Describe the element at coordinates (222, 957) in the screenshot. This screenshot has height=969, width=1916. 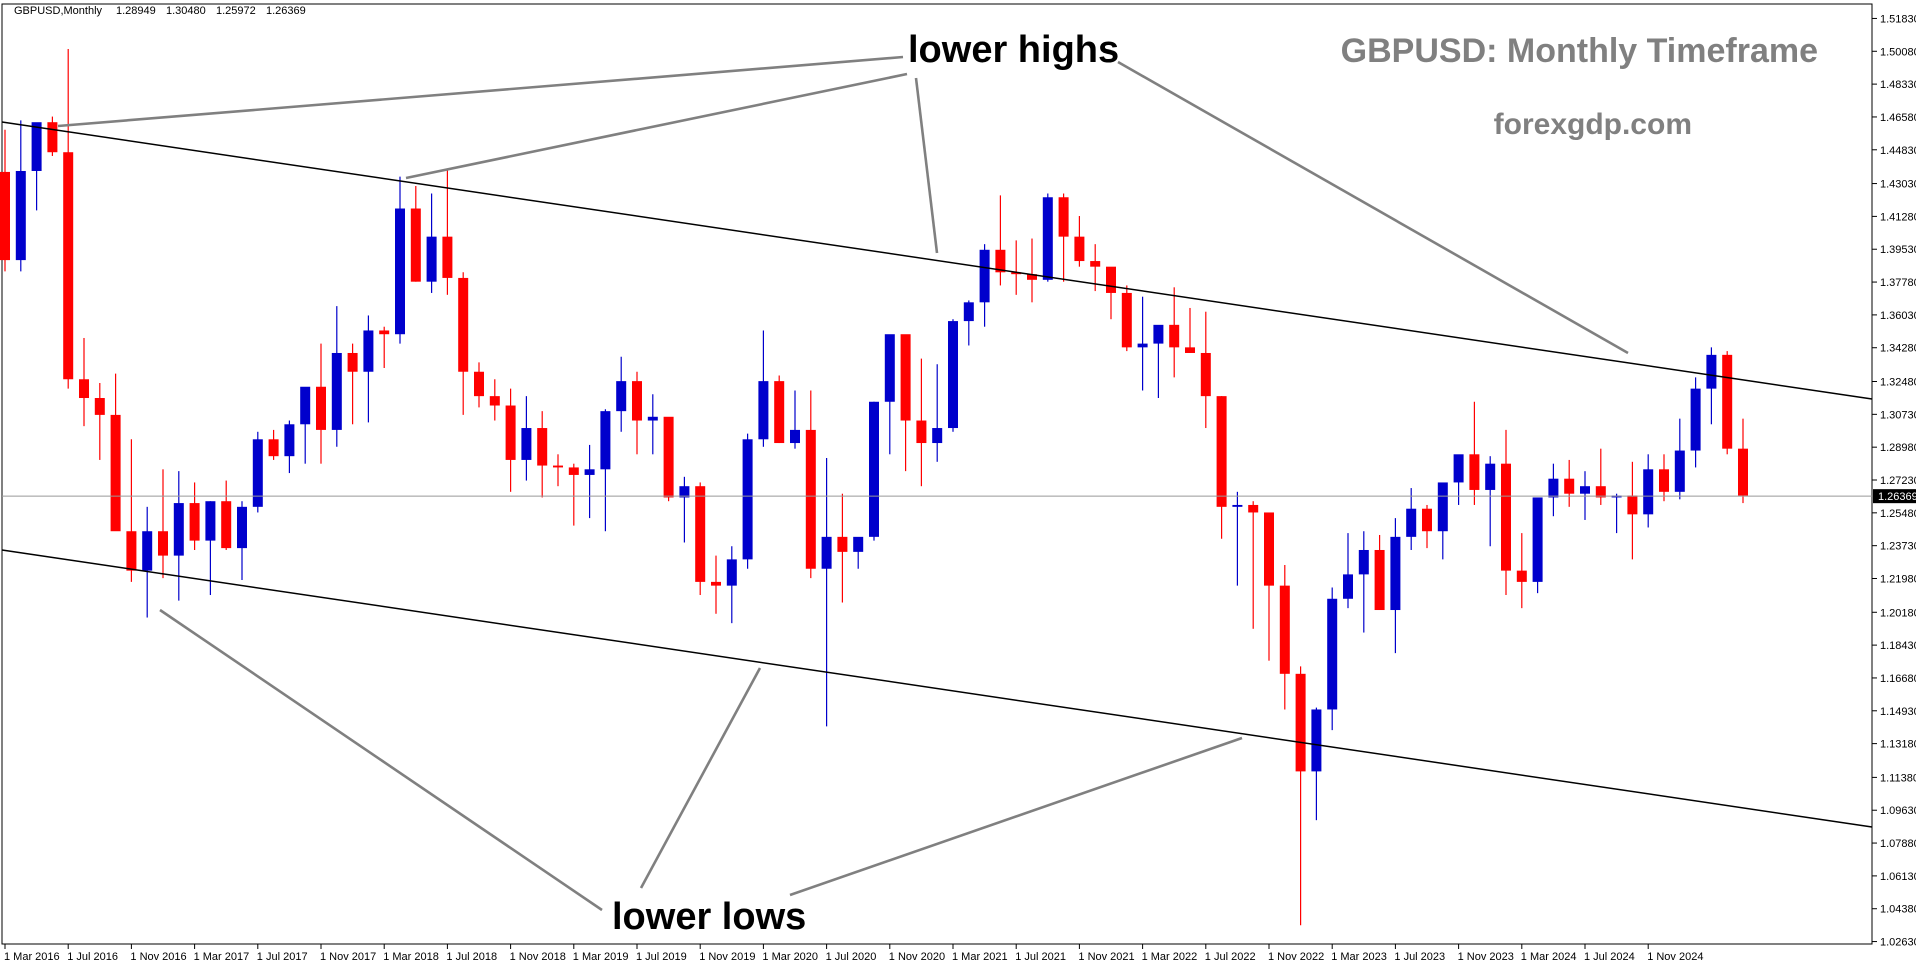
I see `x-tick-label: 1 Mar 2017` at that location.